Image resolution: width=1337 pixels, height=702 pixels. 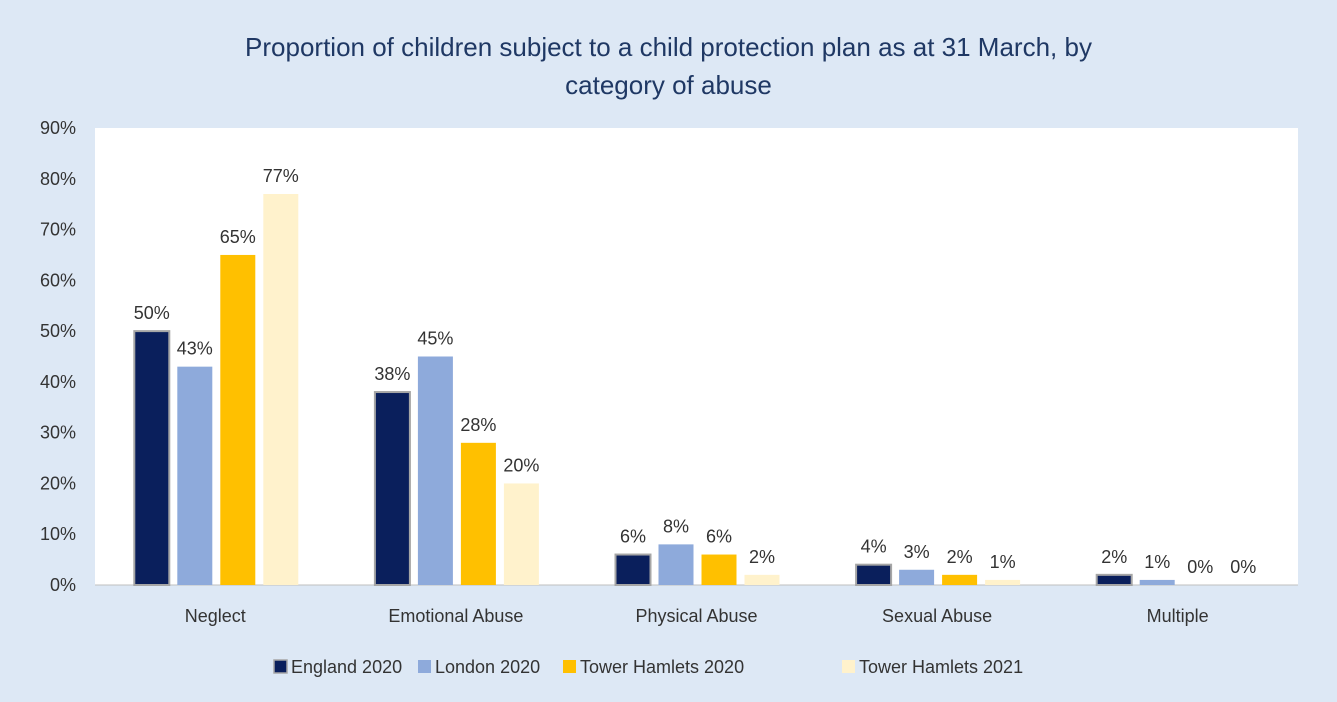 I want to click on x-tick-label: Neglect, so click(x=215, y=616).